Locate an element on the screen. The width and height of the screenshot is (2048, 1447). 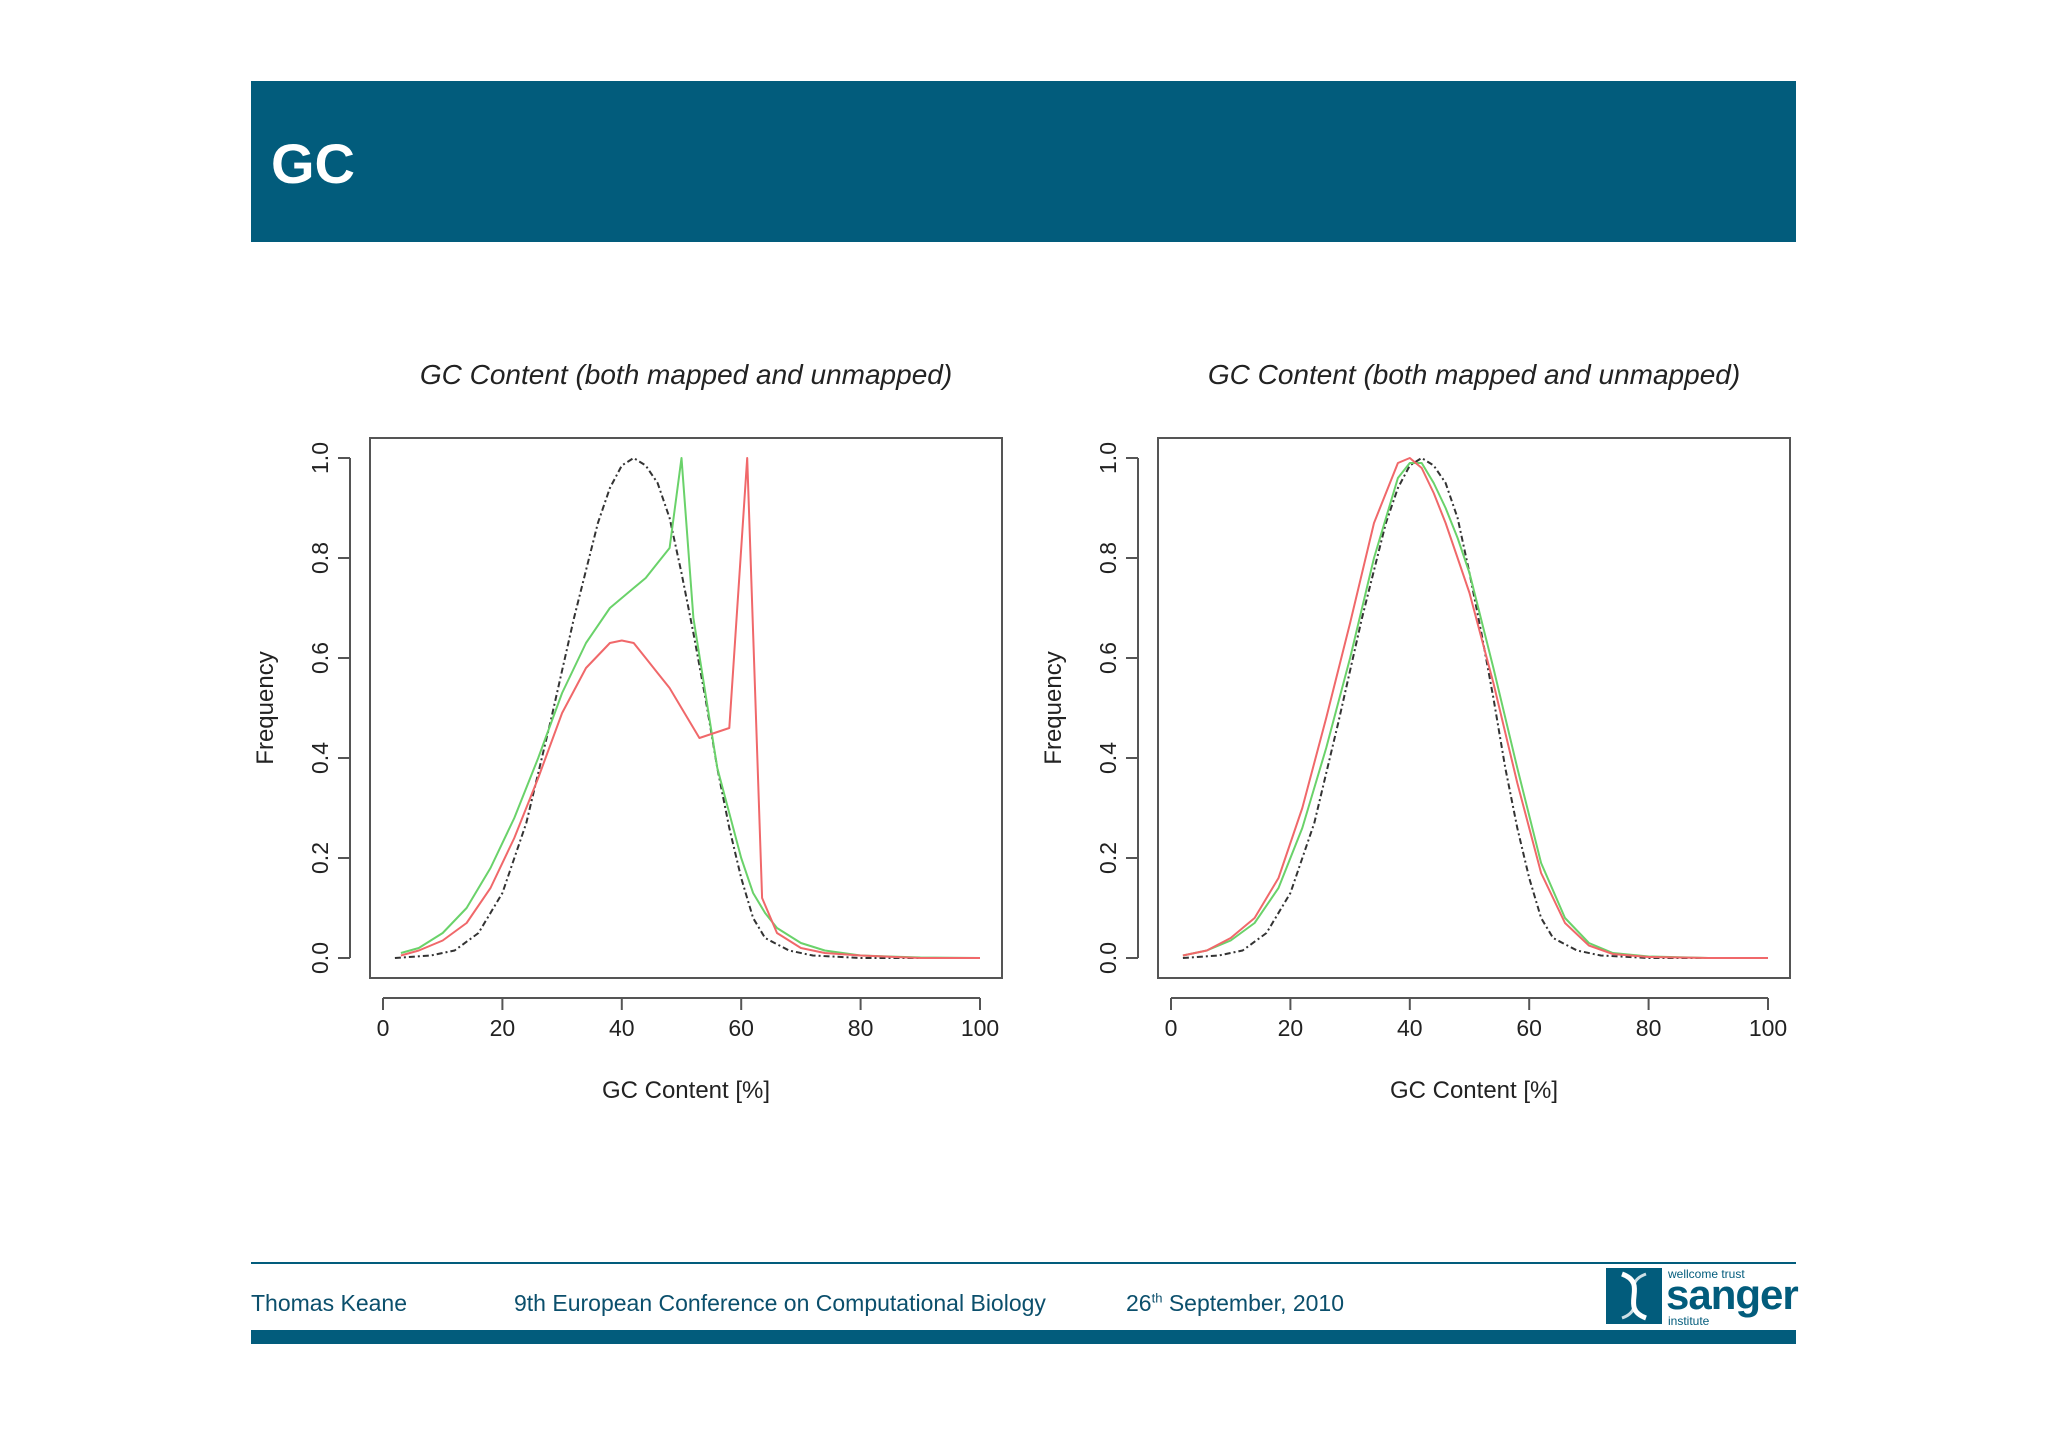
footer-rule is located at coordinates (1023, 1263).